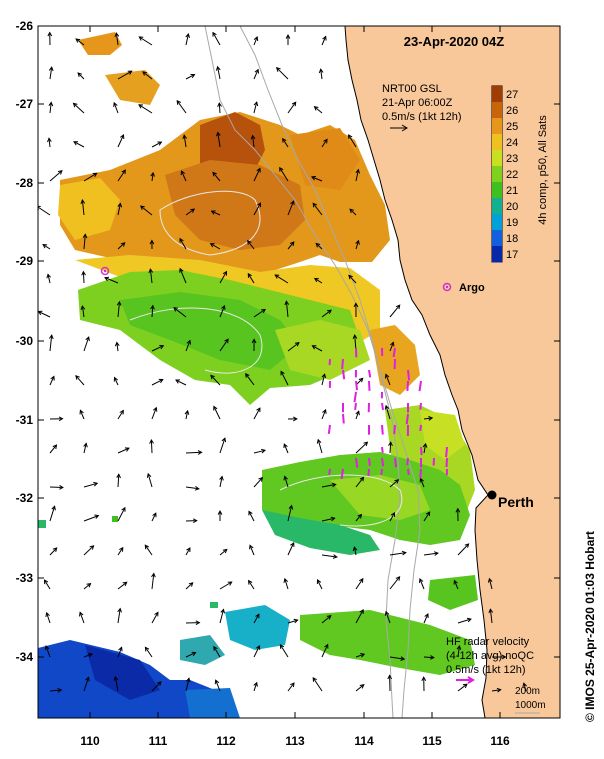 The image size is (604, 759). I want to click on colorbar-tick-label: 17, so click(512, 255).